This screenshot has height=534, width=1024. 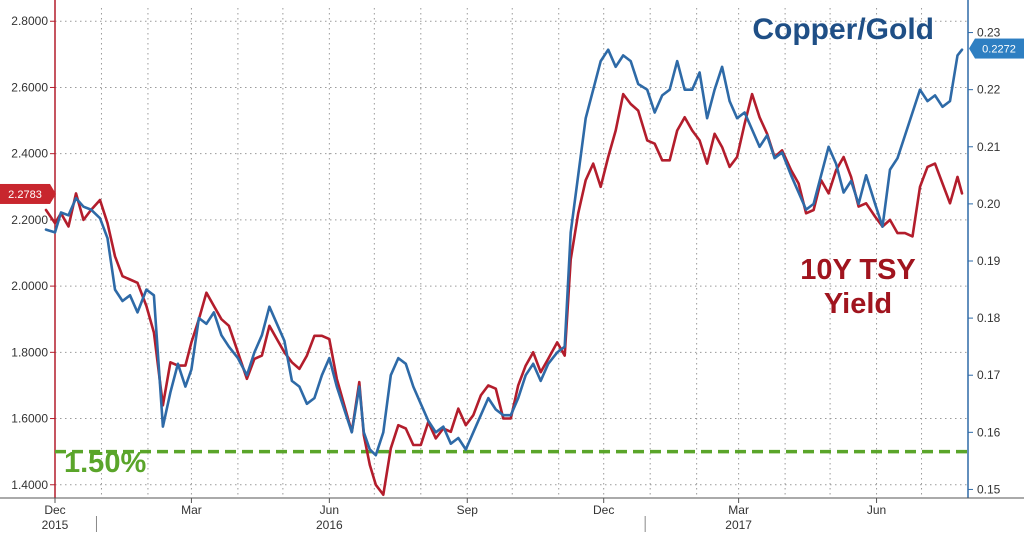 What do you see at coordinates (989, 489) in the screenshot?
I see `right-tick-label: 0.15` at bounding box center [989, 489].